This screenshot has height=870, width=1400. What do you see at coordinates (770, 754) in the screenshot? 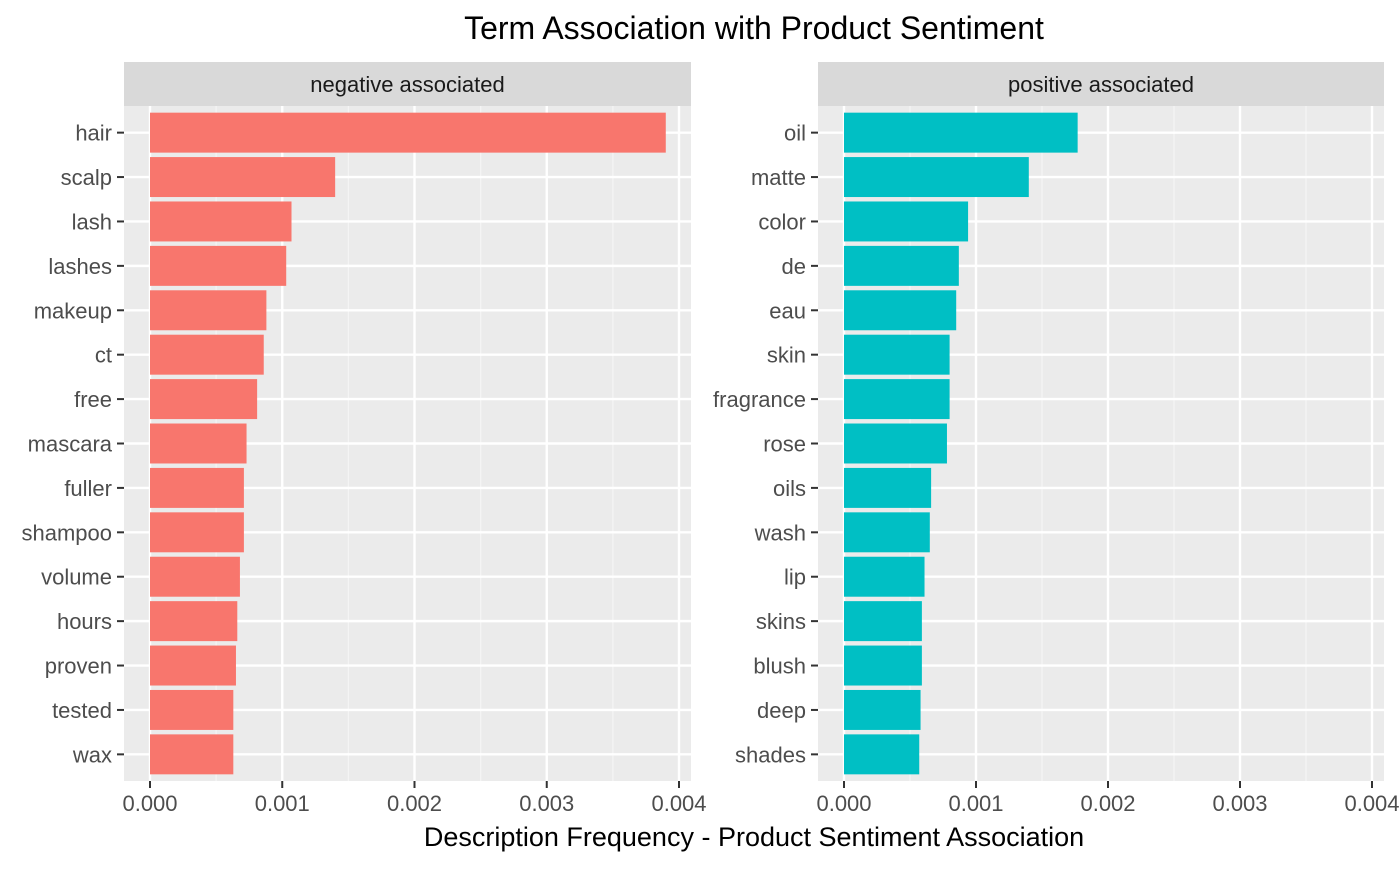
I see `y-tick-label-shades: shades` at bounding box center [770, 754].